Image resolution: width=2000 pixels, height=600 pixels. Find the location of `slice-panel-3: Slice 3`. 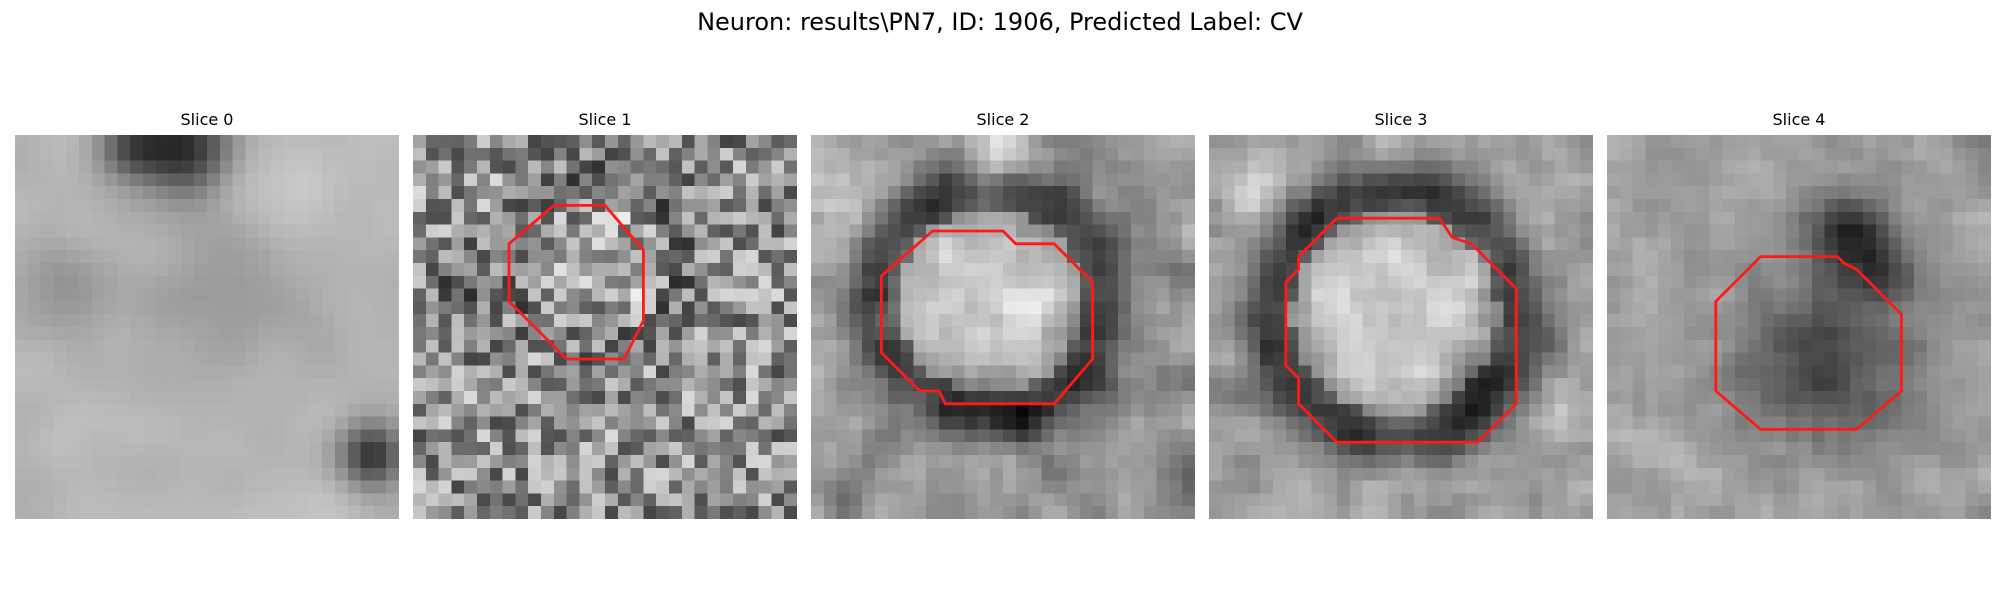

slice-panel-3: Slice 3 is located at coordinates (1401, 313).